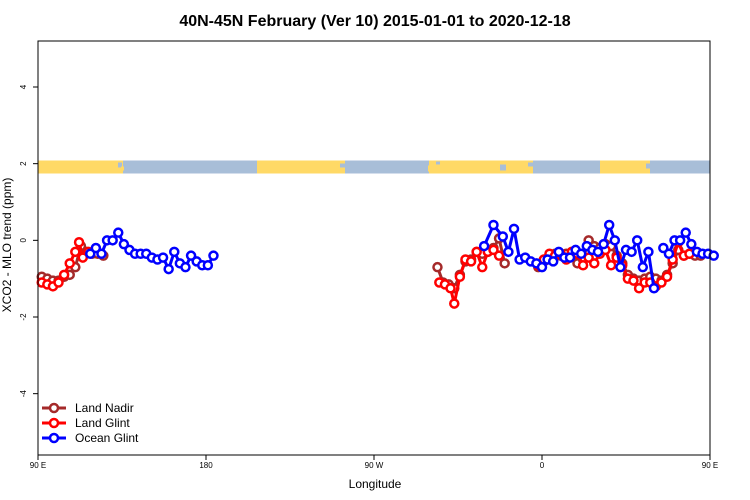 This screenshot has width=750, height=500. I want to click on legend-label: Land Nadir, so click(104, 408).